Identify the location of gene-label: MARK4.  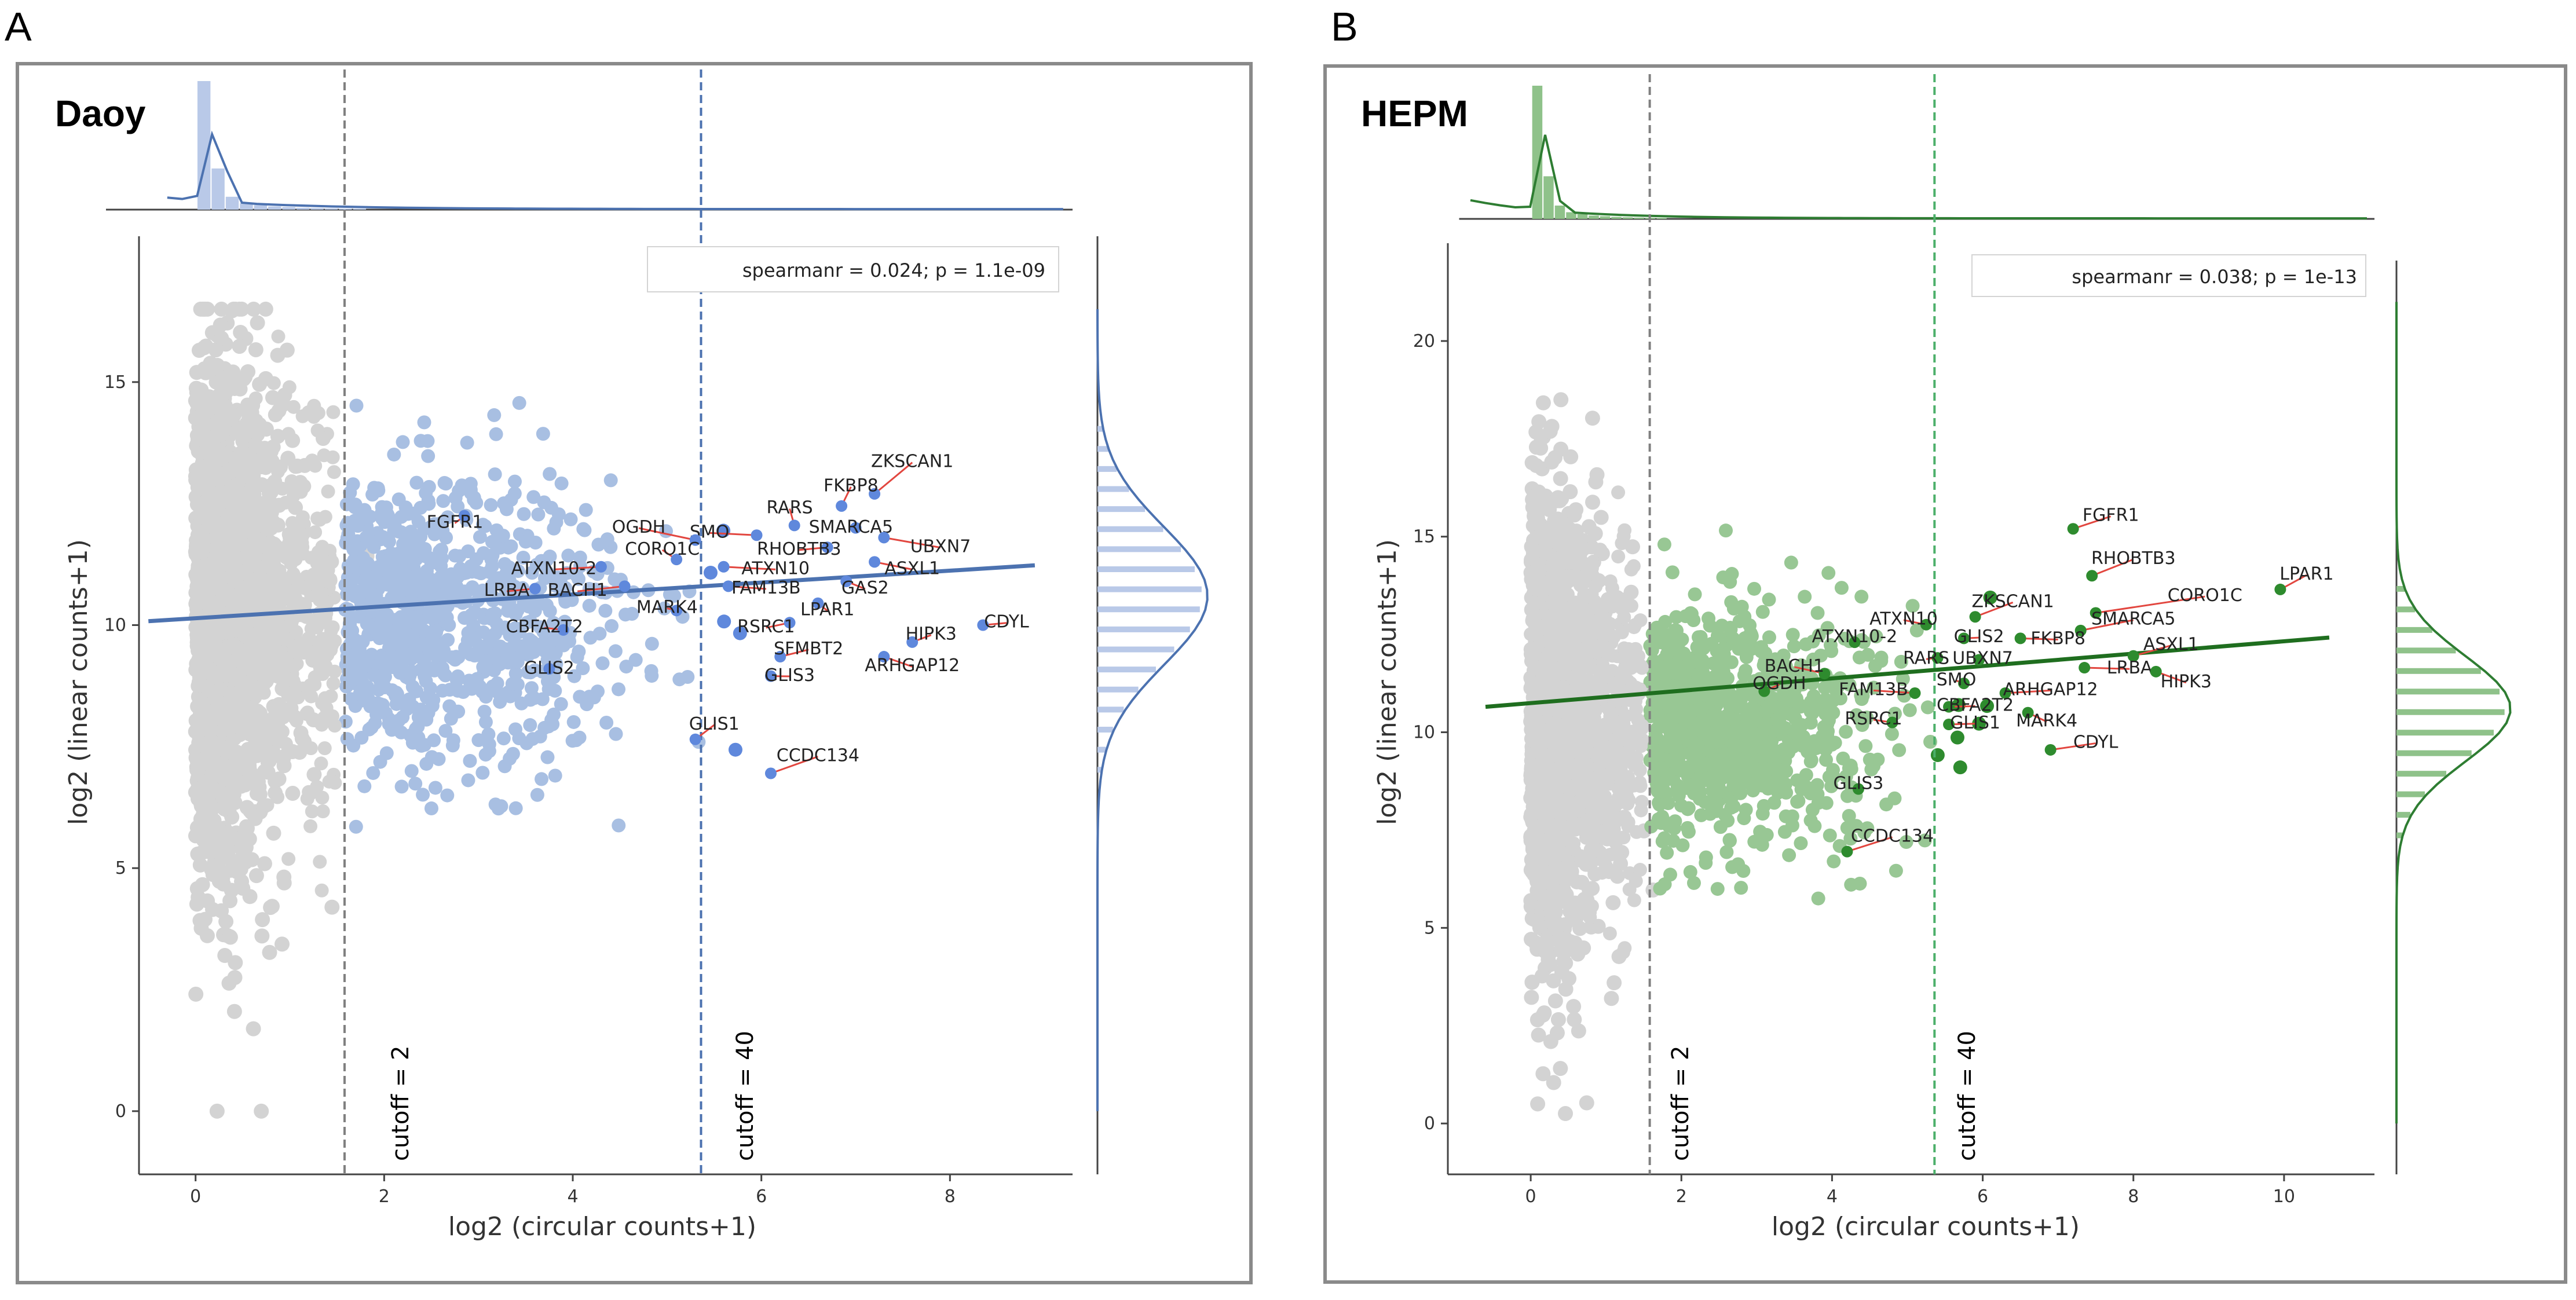
(667, 608).